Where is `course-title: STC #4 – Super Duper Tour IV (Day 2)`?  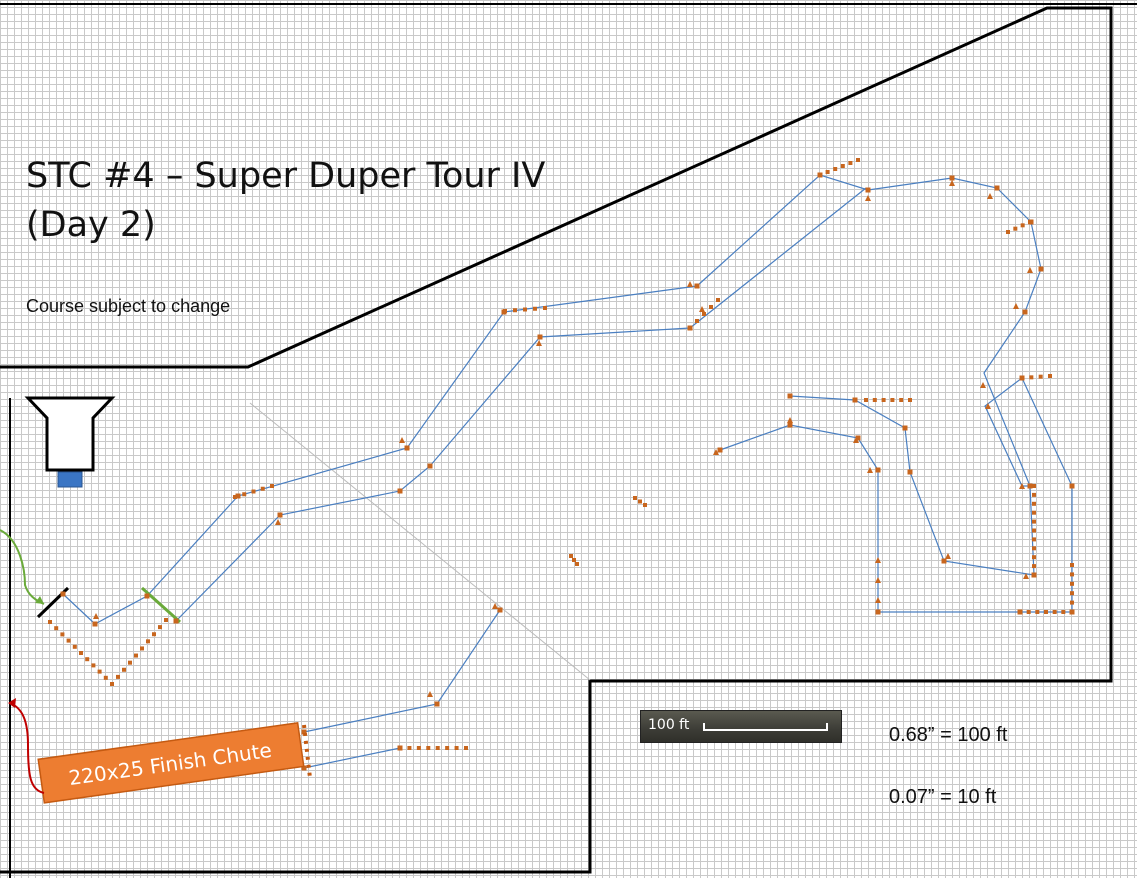 course-title: STC #4 – Super Duper Tour IV (Day 2) is located at coordinates (285, 201).